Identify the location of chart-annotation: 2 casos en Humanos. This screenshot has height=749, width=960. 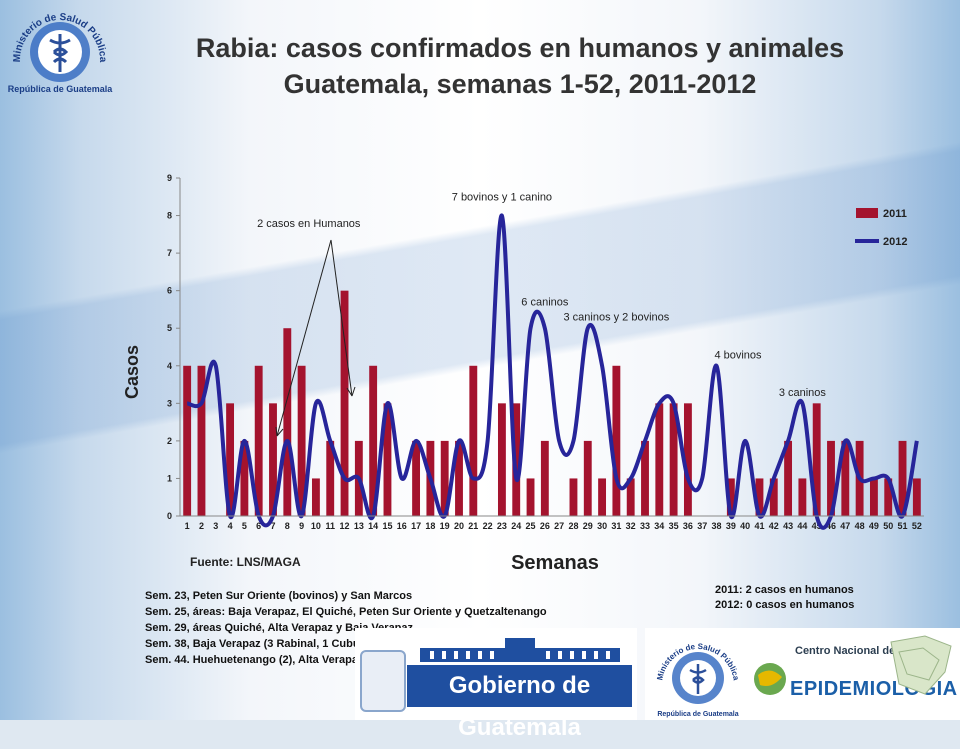
(309, 224).